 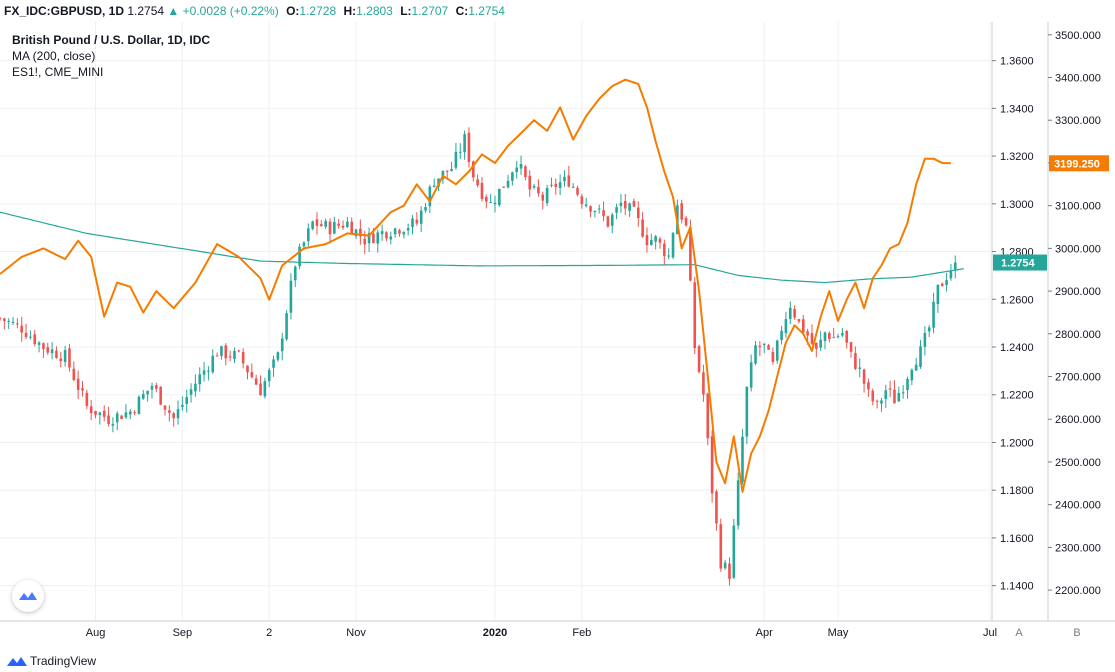 I want to click on time-axis: Aug Sep 2 Nov 2020 Feb Apr May Jul A B, so click(x=583, y=633).